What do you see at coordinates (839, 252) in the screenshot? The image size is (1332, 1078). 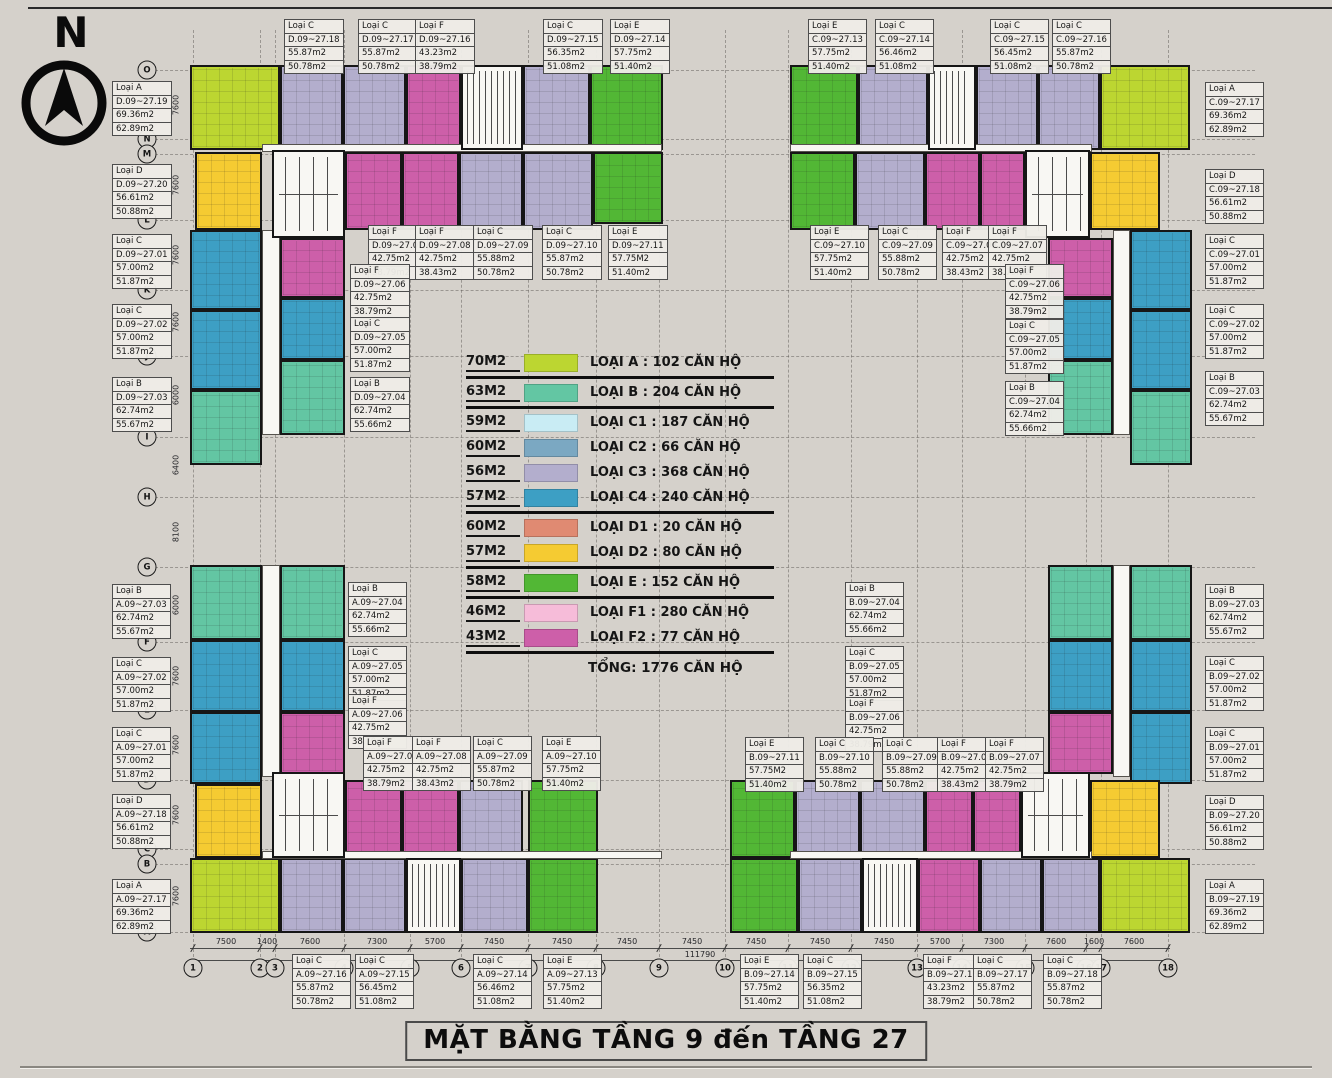 I see `unit-label: Loại E C.09~27.10 57.75m2 51.40m2` at bounding box center [839, 252].